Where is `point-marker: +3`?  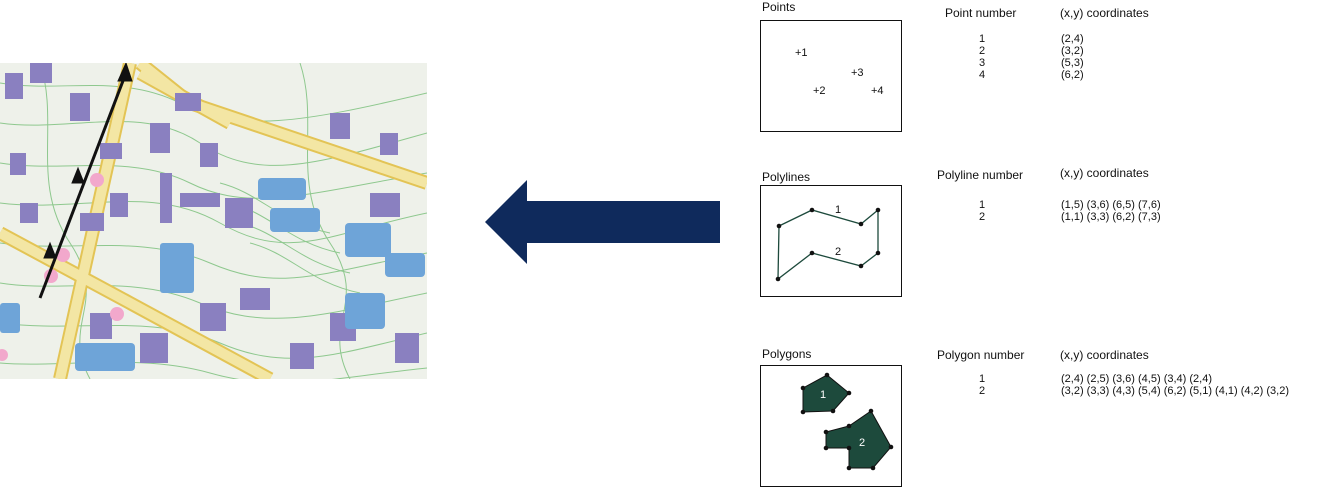 point-marker: +3 is located at coordinates (857, 73).